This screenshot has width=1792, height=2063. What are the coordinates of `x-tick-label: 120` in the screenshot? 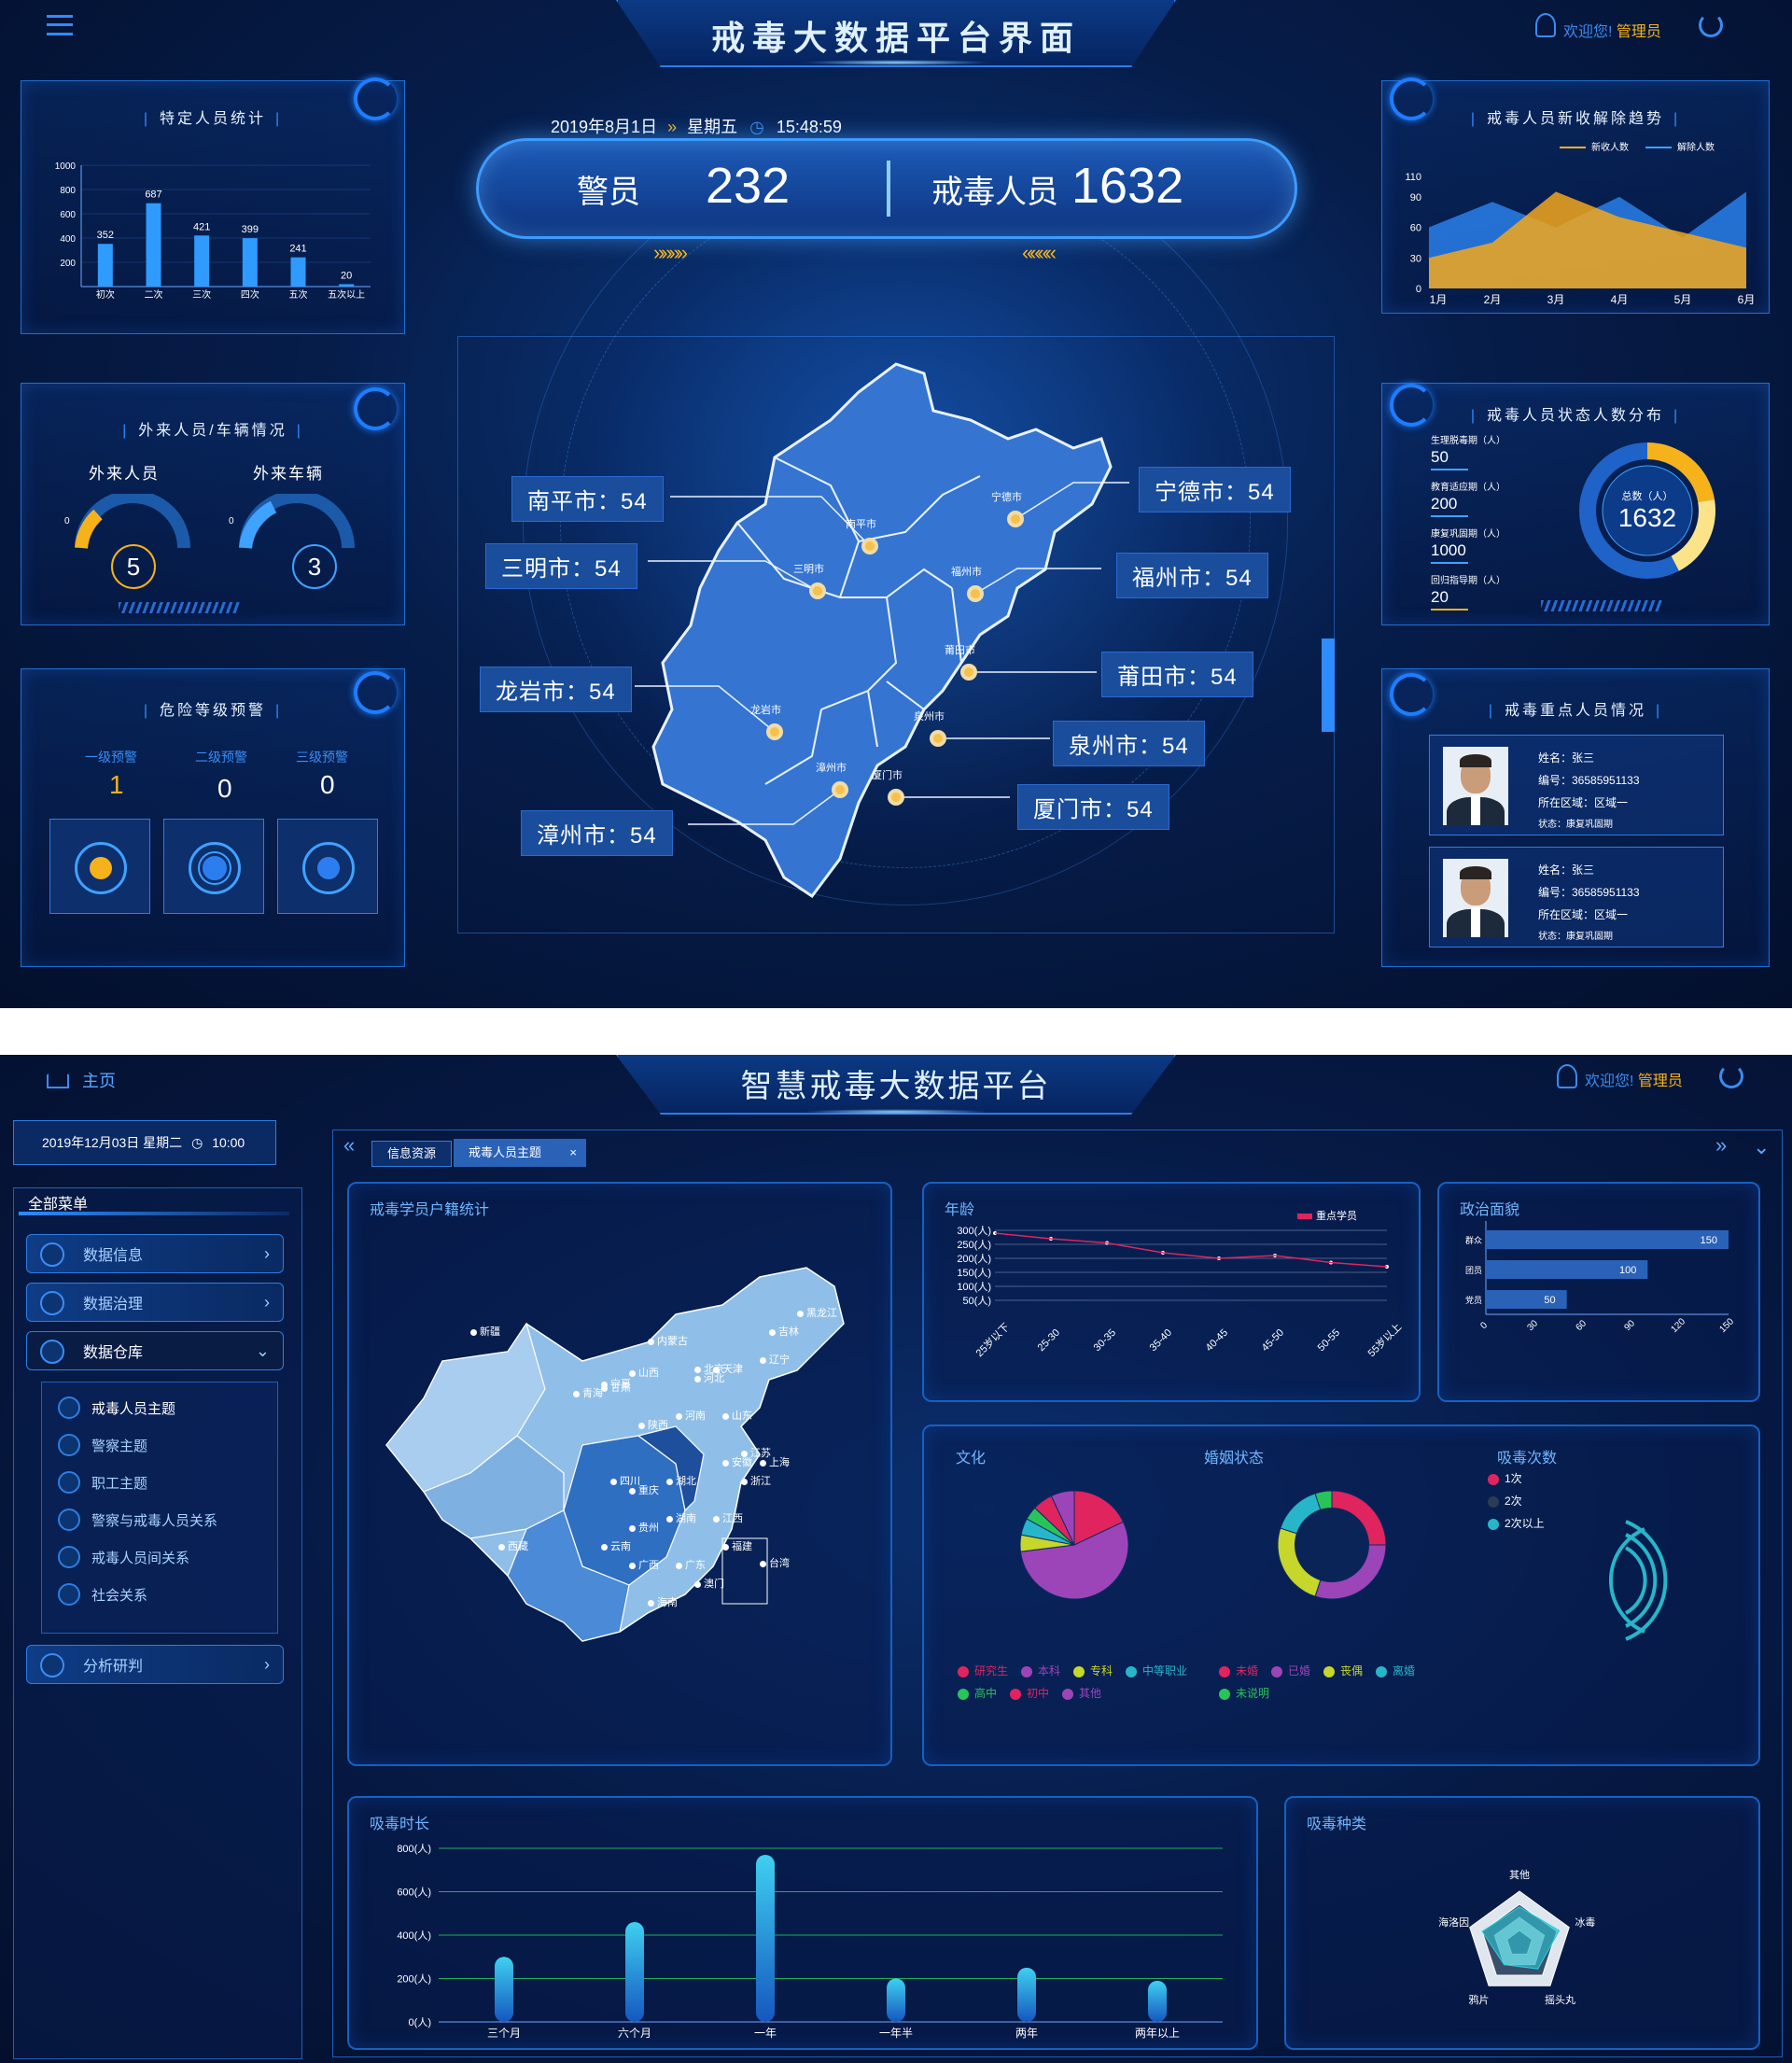 It's located at (1678, 1325).